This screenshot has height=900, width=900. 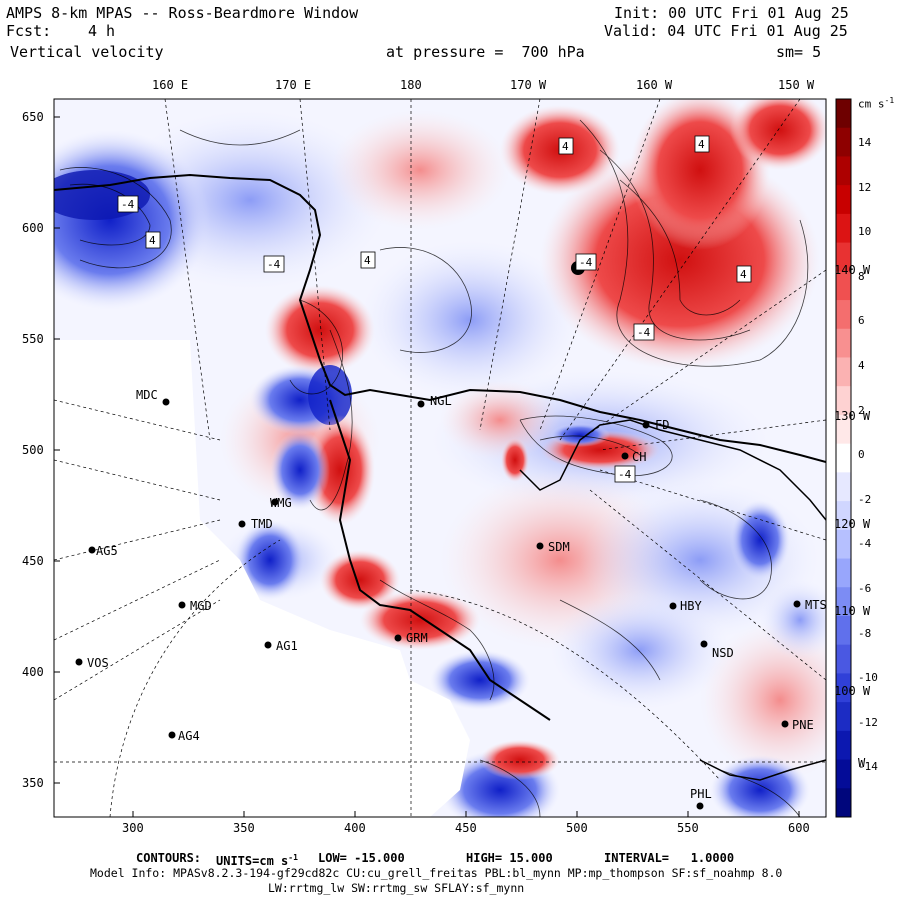 What do you see at coordinates (170, 85) in the screenshot?
I see `lon-label: 160 E` at bounding box center [170, 85].